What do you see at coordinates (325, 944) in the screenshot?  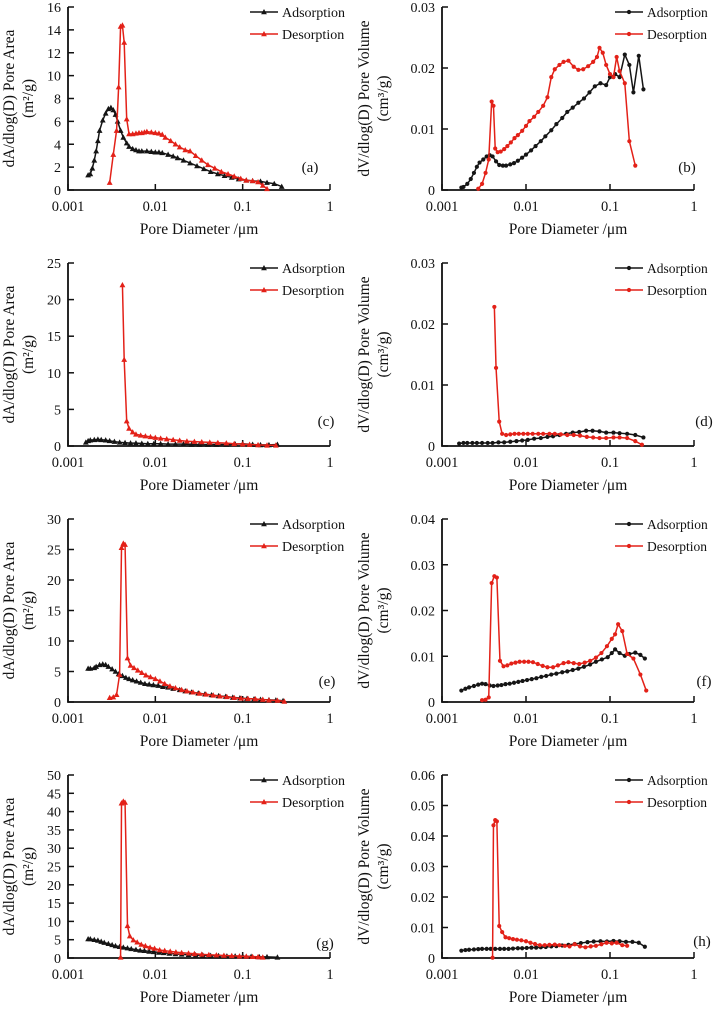 I see `svg-text: (g)` at bounding box center [325, 944].